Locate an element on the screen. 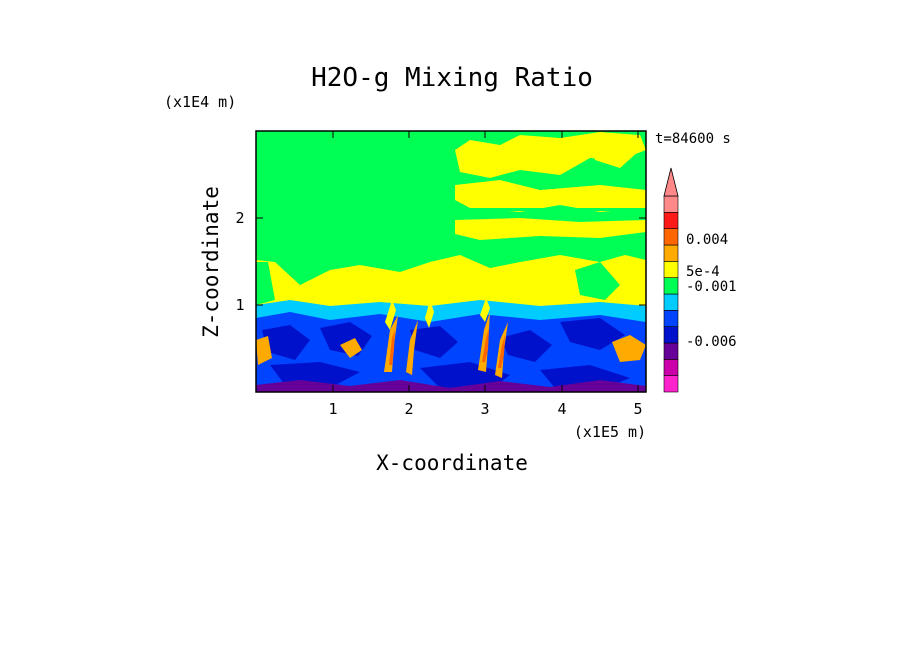  orange-plumes is located at coordinates (451, 345).